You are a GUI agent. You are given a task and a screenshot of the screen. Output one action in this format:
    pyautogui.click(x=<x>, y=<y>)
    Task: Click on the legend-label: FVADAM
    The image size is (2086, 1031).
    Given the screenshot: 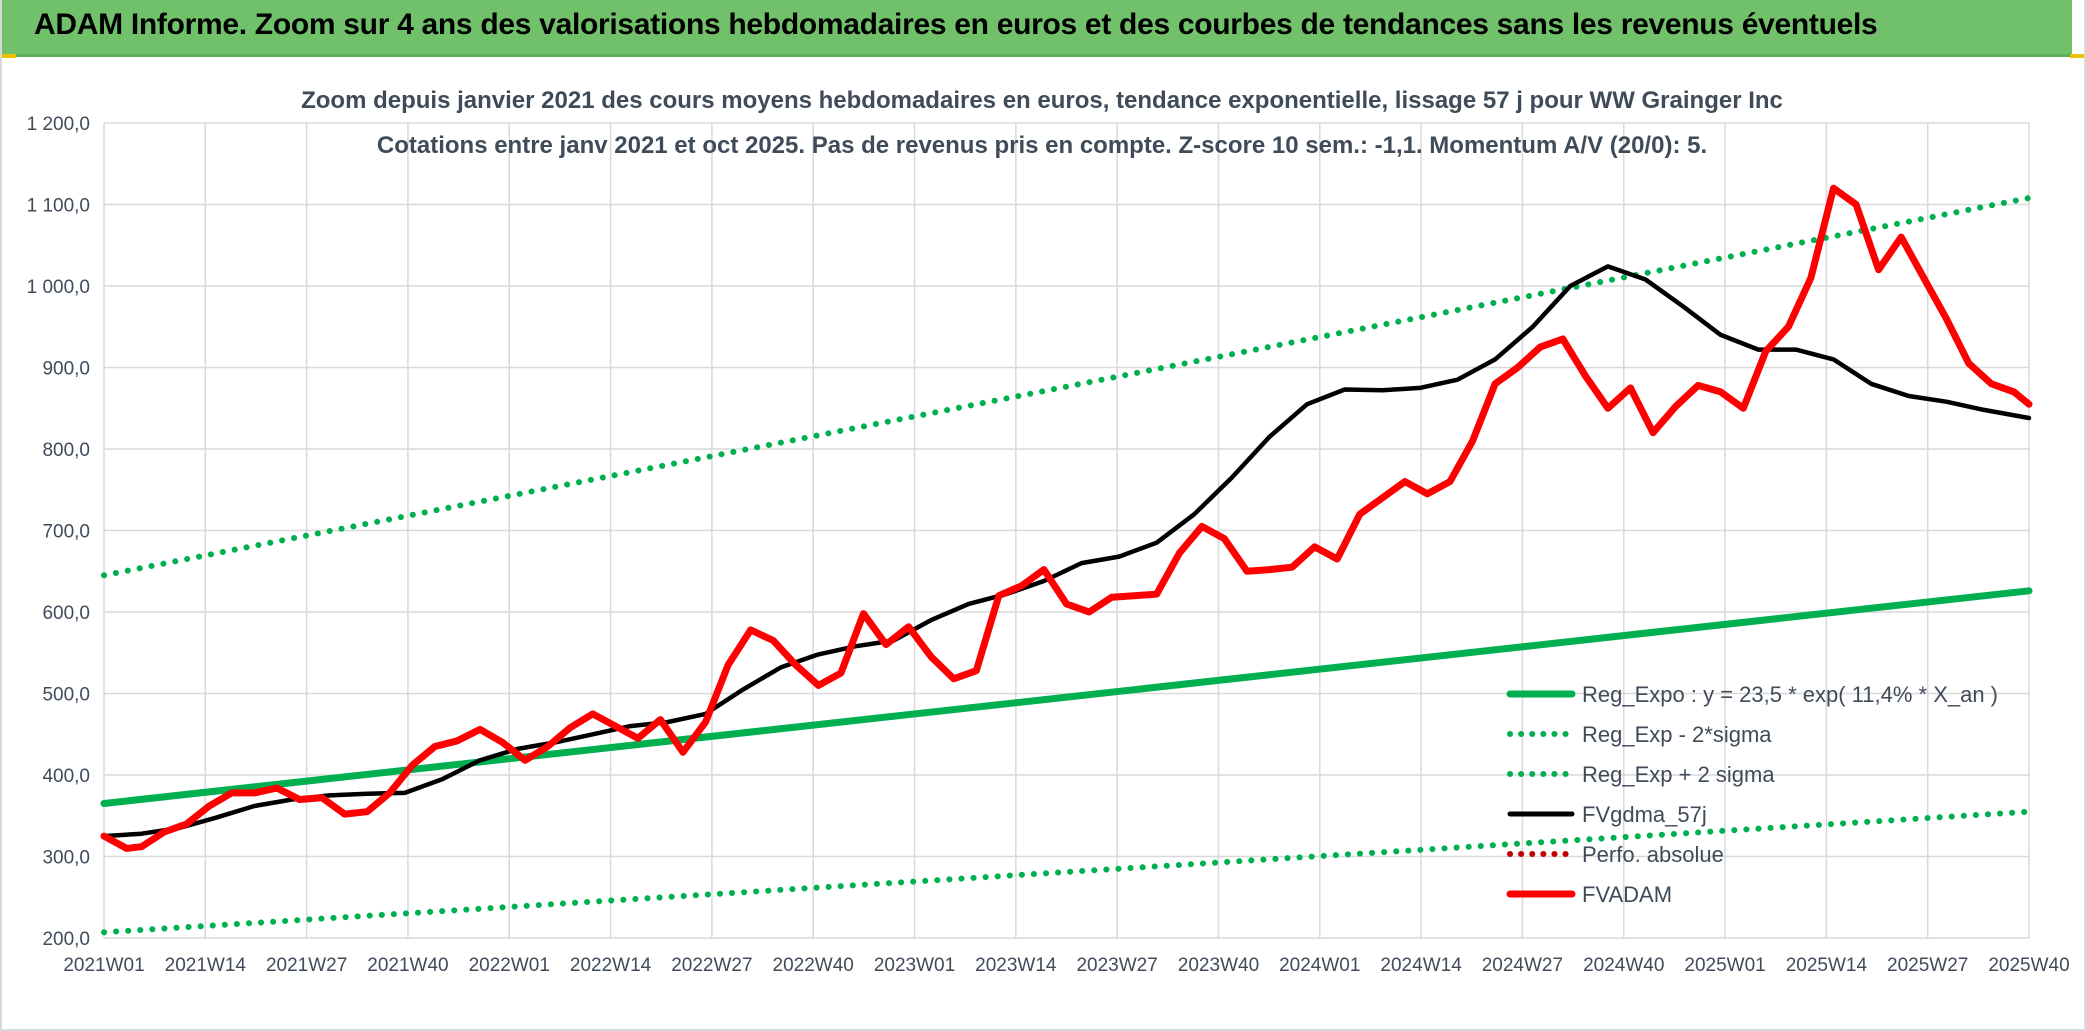 What is the action you would take?
    pyautogui.click(x=1627, y=894)
    